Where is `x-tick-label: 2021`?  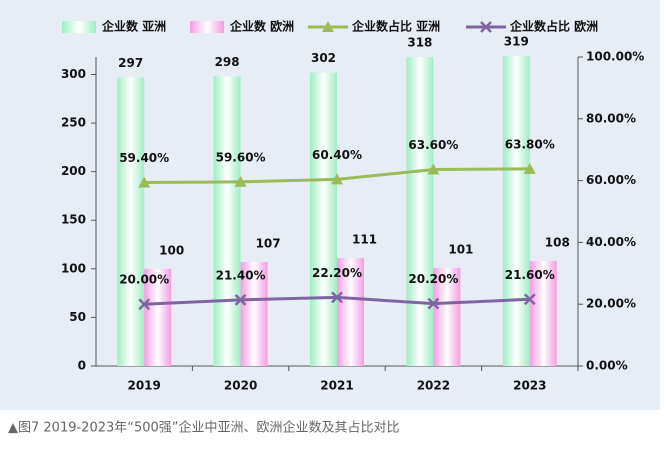
x-tick-label: 2021 is located at coordinates (336, 386).